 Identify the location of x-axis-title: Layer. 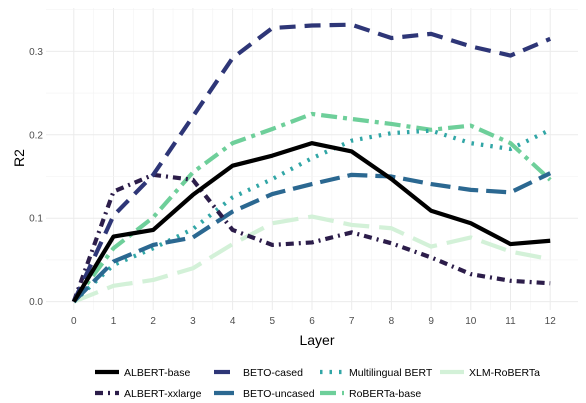
(316, 340).